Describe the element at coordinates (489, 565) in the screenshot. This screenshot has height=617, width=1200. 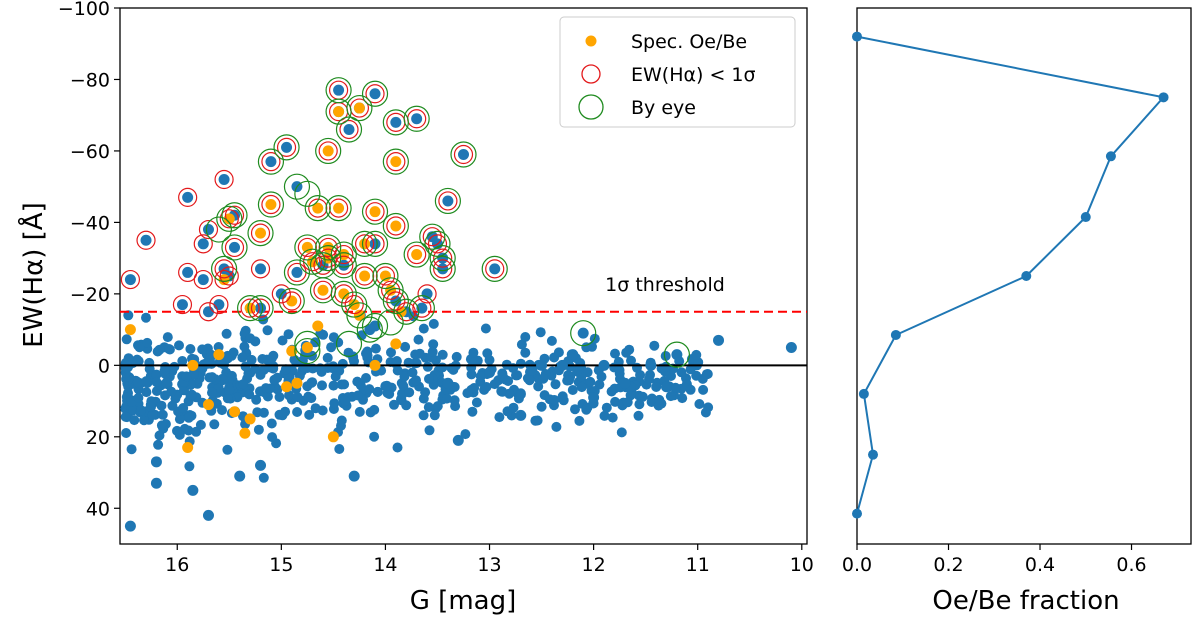
I see `x-tick-label: 13` at that location.